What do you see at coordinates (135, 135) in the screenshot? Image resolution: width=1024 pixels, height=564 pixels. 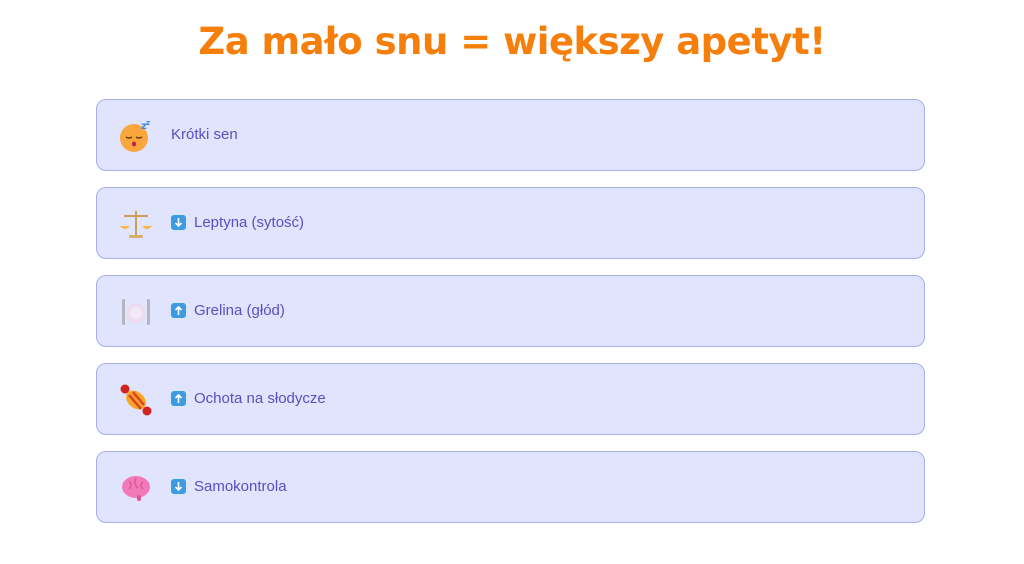 I see `sleeping-face-icon: z z` at bounding box center [135, 135].